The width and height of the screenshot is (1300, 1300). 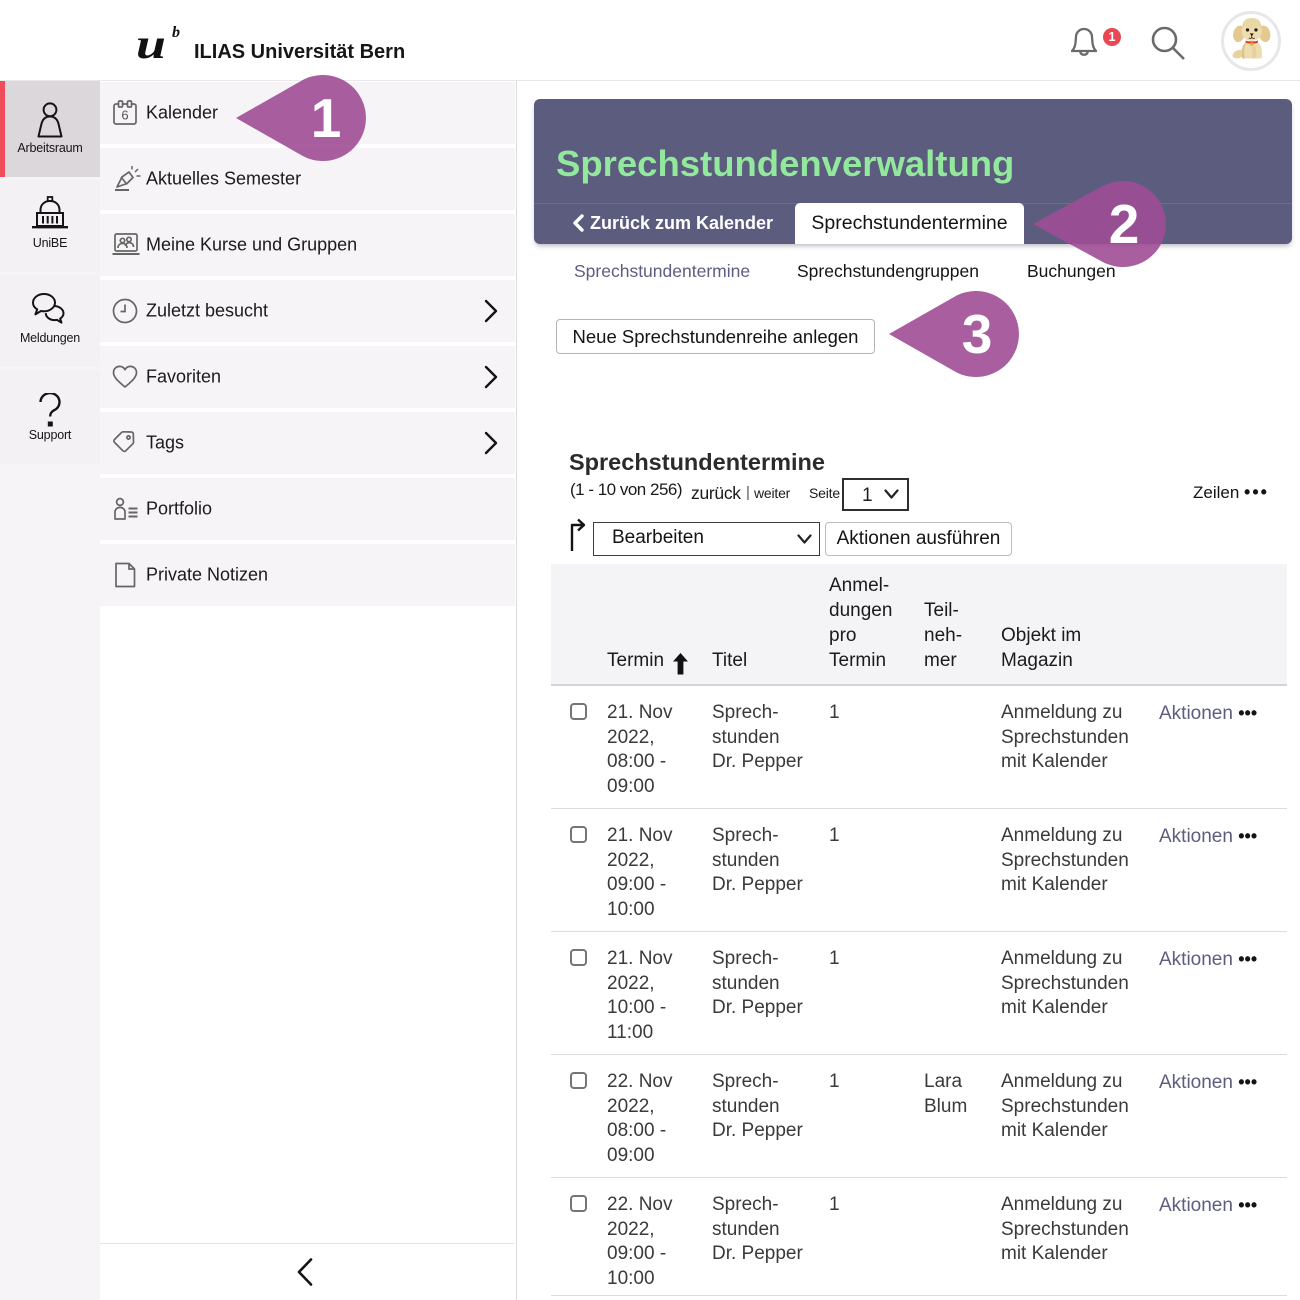 I want to click on svg-text: 6, so click(x=124, y=115).